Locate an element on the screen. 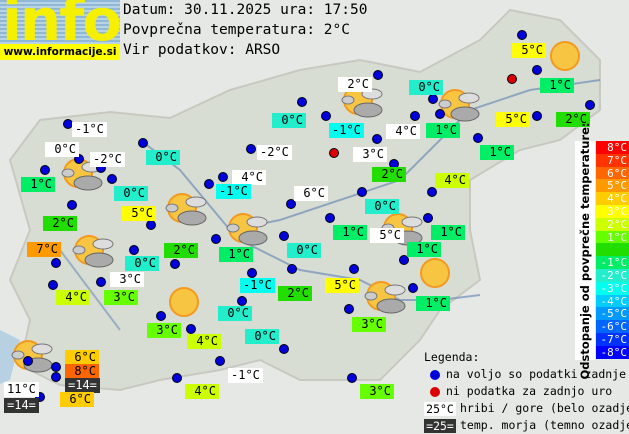 The width and height of the screenshot is (629, 434). legend-row-missing: ni podatka za zadnjo uro is located at coordinates (526, 391).